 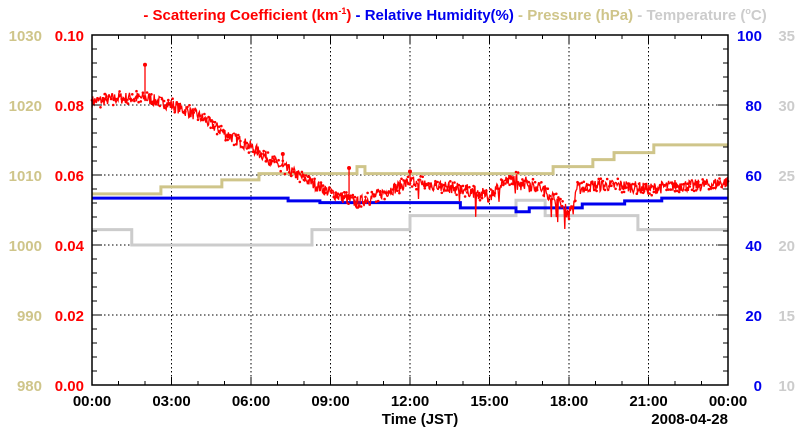 What do you see at coordinates (728, 401) in the screenshot?
I see `x-tick-label: 00:00` at bounding box center [728, 401].